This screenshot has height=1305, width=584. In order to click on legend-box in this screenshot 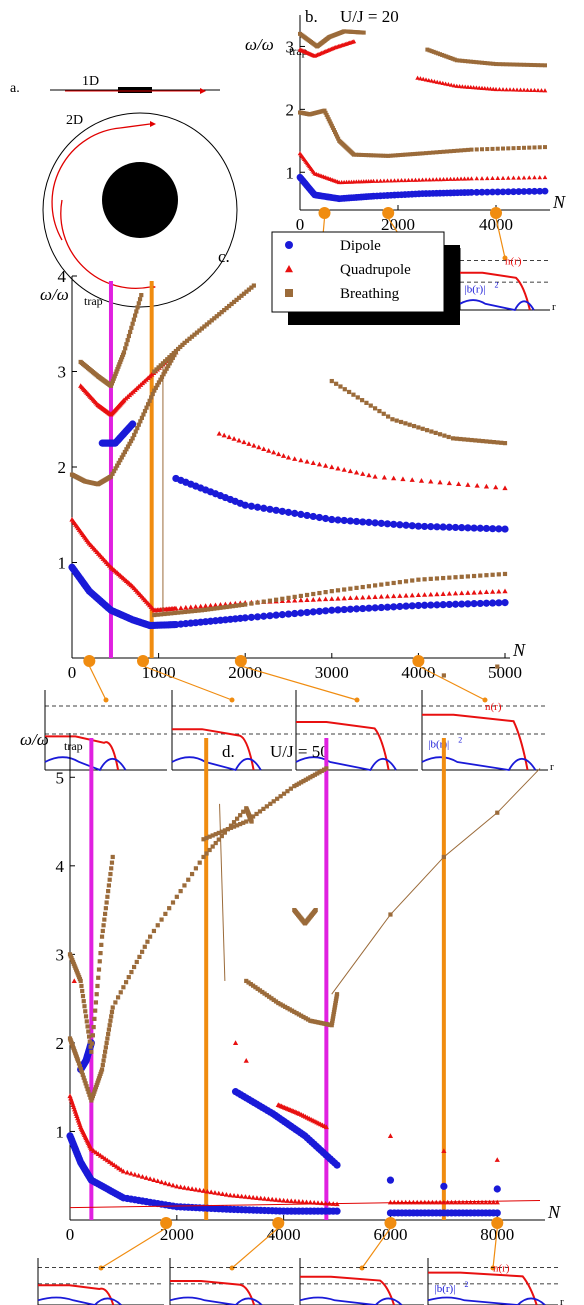, I will do `click(358, 272)`.